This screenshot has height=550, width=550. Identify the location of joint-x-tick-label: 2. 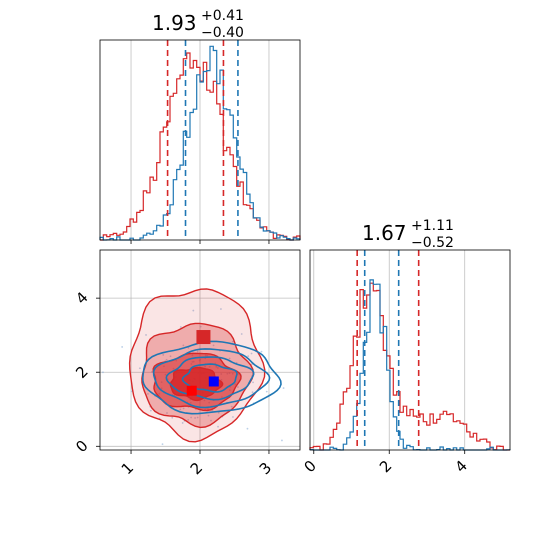
(196, 468).